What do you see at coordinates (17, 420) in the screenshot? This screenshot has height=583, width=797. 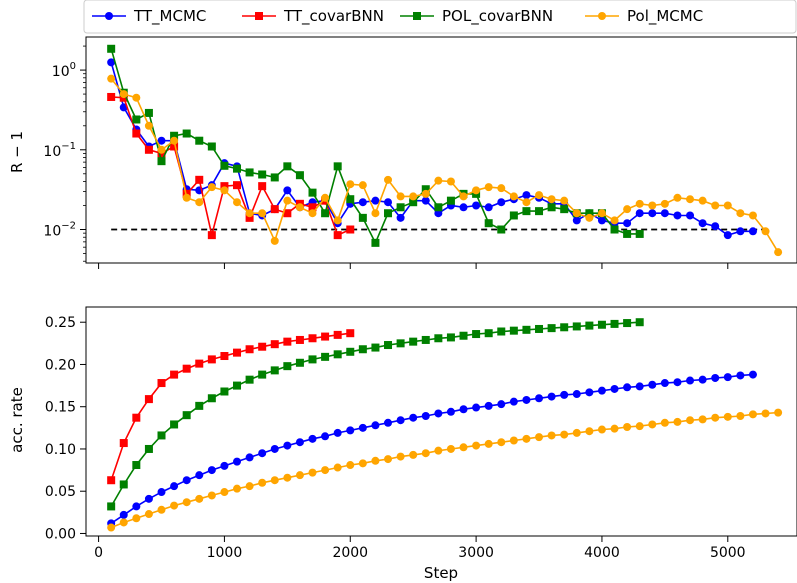 I see `bottom-y-axis-label: acc. rate` at bounding box center [17, 420].